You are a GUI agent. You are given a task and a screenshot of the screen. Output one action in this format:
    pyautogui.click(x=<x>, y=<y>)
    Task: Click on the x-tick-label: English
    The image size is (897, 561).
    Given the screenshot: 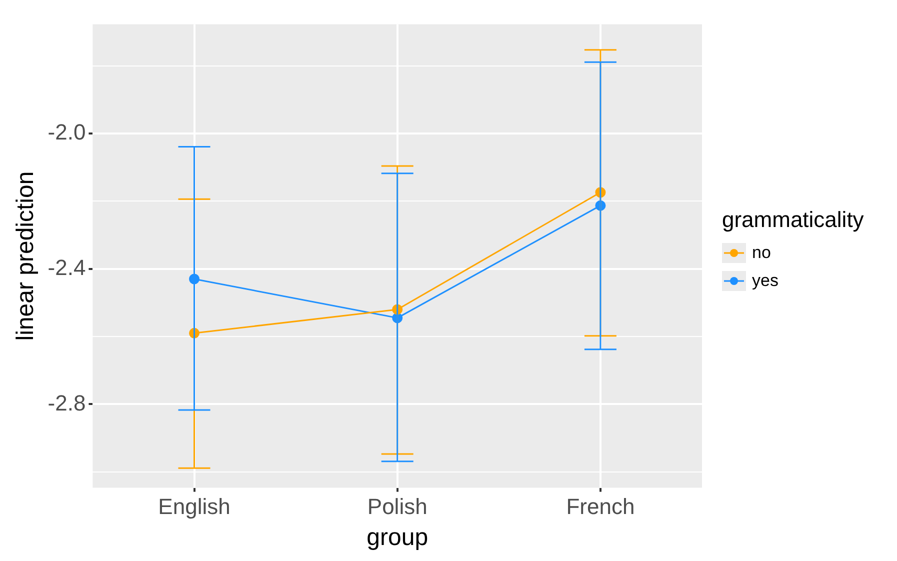 What is the action you would take?
    pyautogui.click(x=194, y=507)
    